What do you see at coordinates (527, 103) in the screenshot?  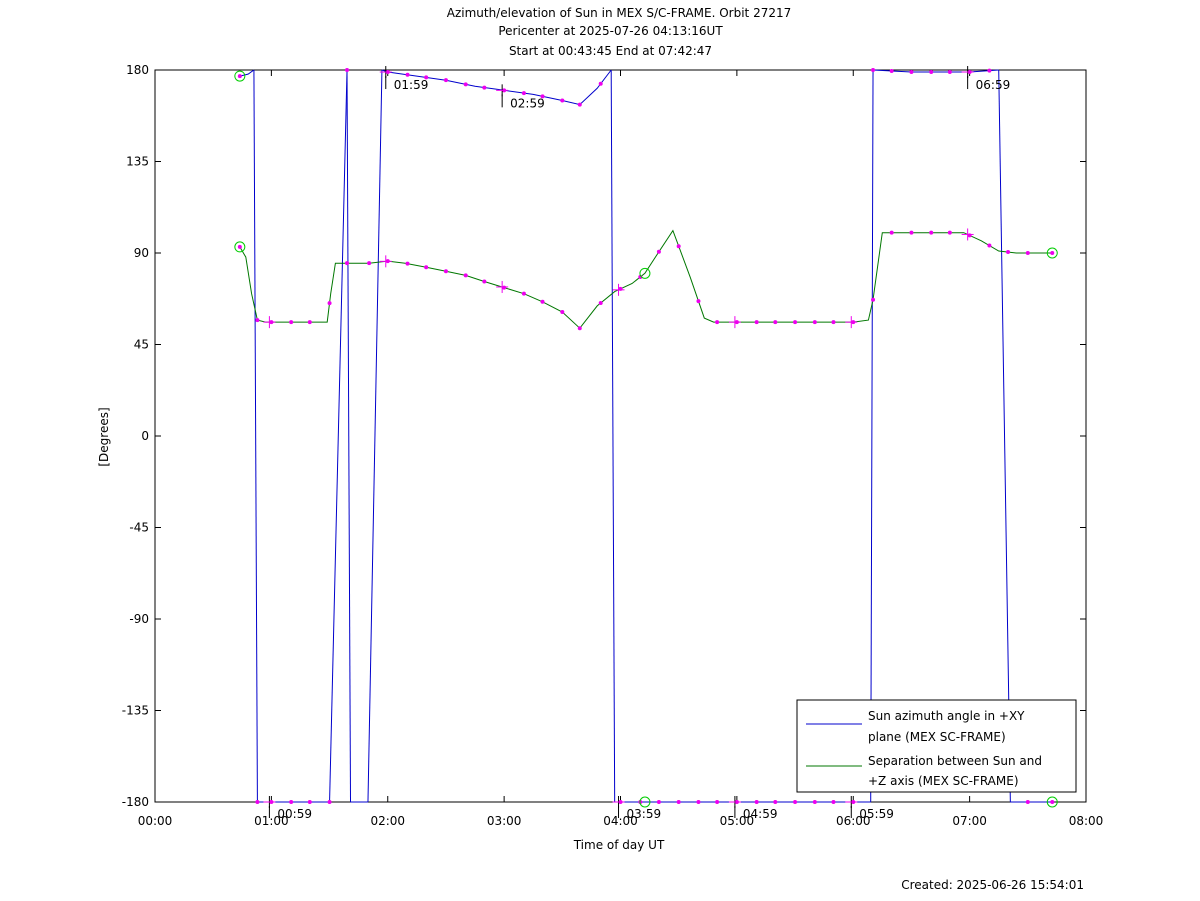 I see `hour-mark-label: 02:59` at bounding box center [527, 103].